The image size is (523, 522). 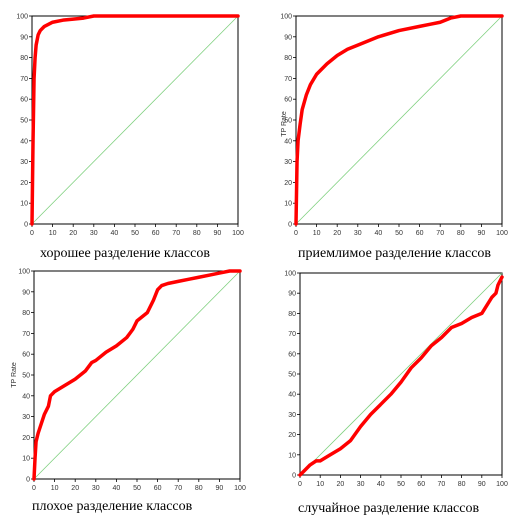 I want to click on panel-caption: приемлимое разделение классов, so click(x=394, y=253).